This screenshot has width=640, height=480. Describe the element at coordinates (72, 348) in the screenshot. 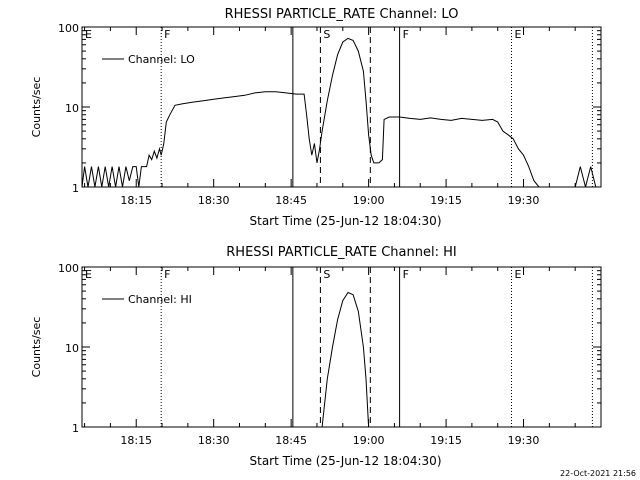

I see `hi-y-tick-label: 10` at that location.